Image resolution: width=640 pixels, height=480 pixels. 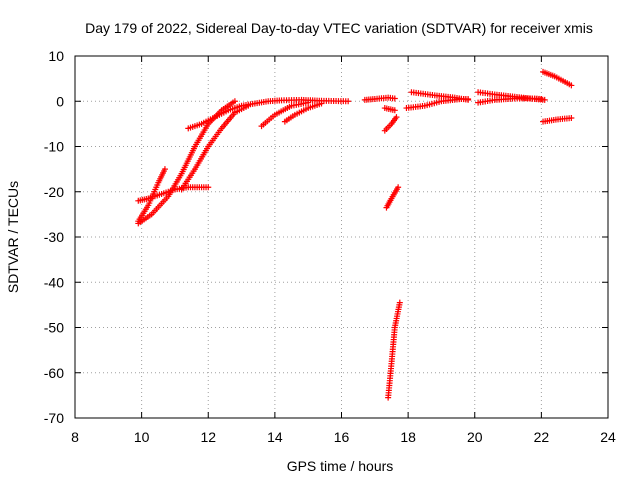 What do you see at coordinates (208, 437) in the screenshot?
I see `x-tick-label: 12` at bounding box center [208, 437].